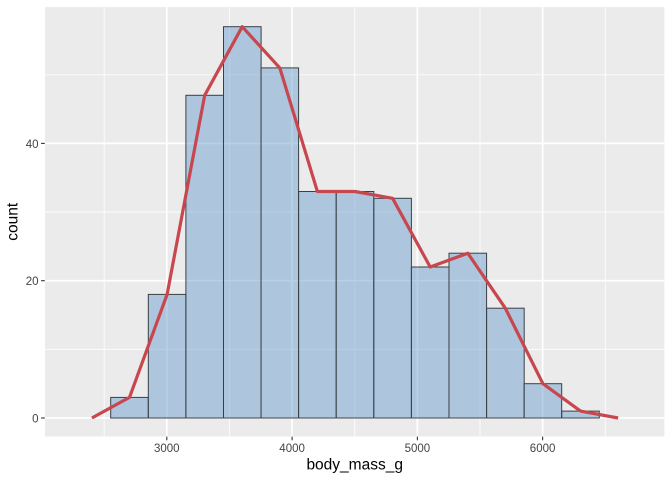 The height and width of the screenshot is (480, 672). I want to click on svg-text: 20, so click(32, 282).